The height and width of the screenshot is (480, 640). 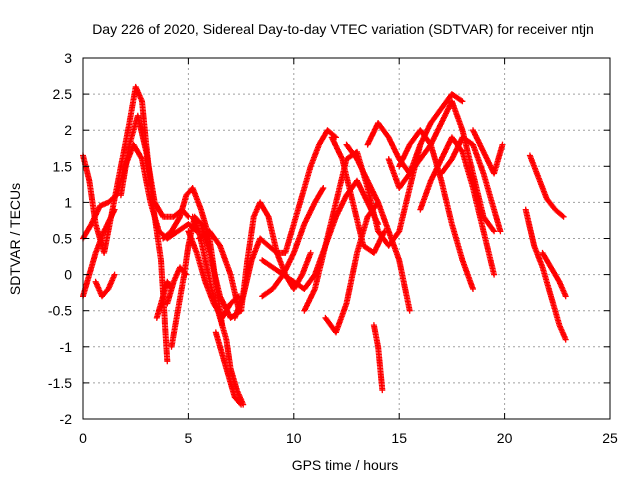 I want to click on y-tick-label: 0.5, so click(x=63, y=239).